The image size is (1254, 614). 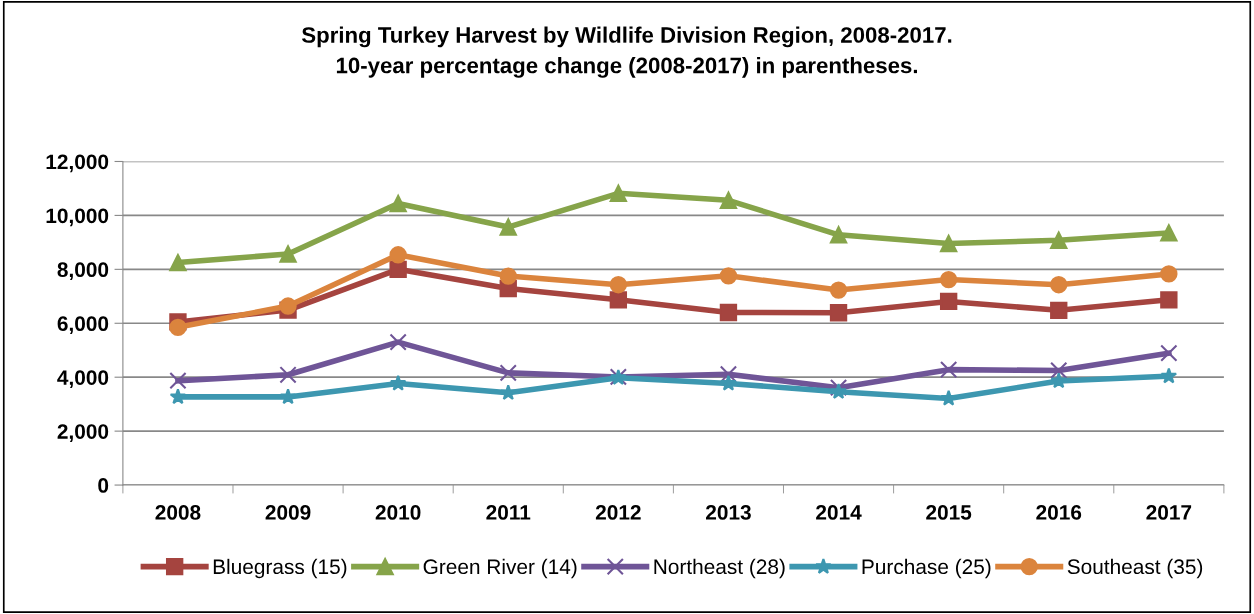 What do you see at coordinates (83, 325) in the screenshot?
I see `y-tick-label: 6,000` at bounding box center [83, 325].